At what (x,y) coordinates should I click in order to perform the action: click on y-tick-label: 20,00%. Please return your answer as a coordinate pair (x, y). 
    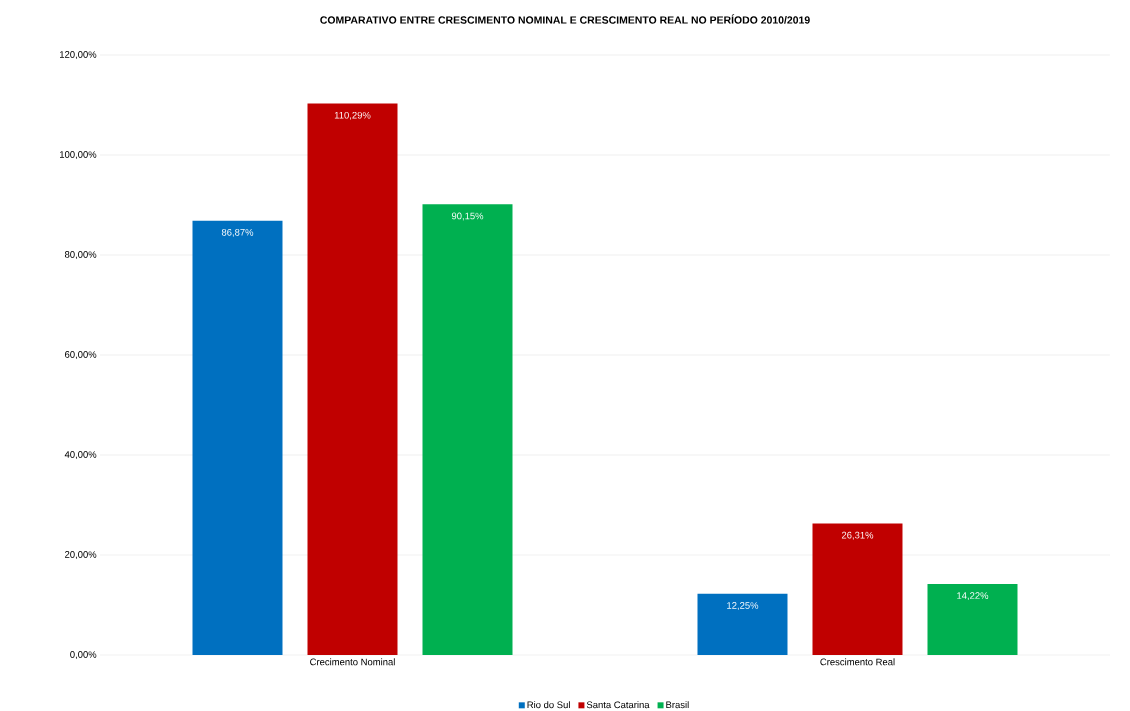
    Looking at the image, I should click on (81, 555).